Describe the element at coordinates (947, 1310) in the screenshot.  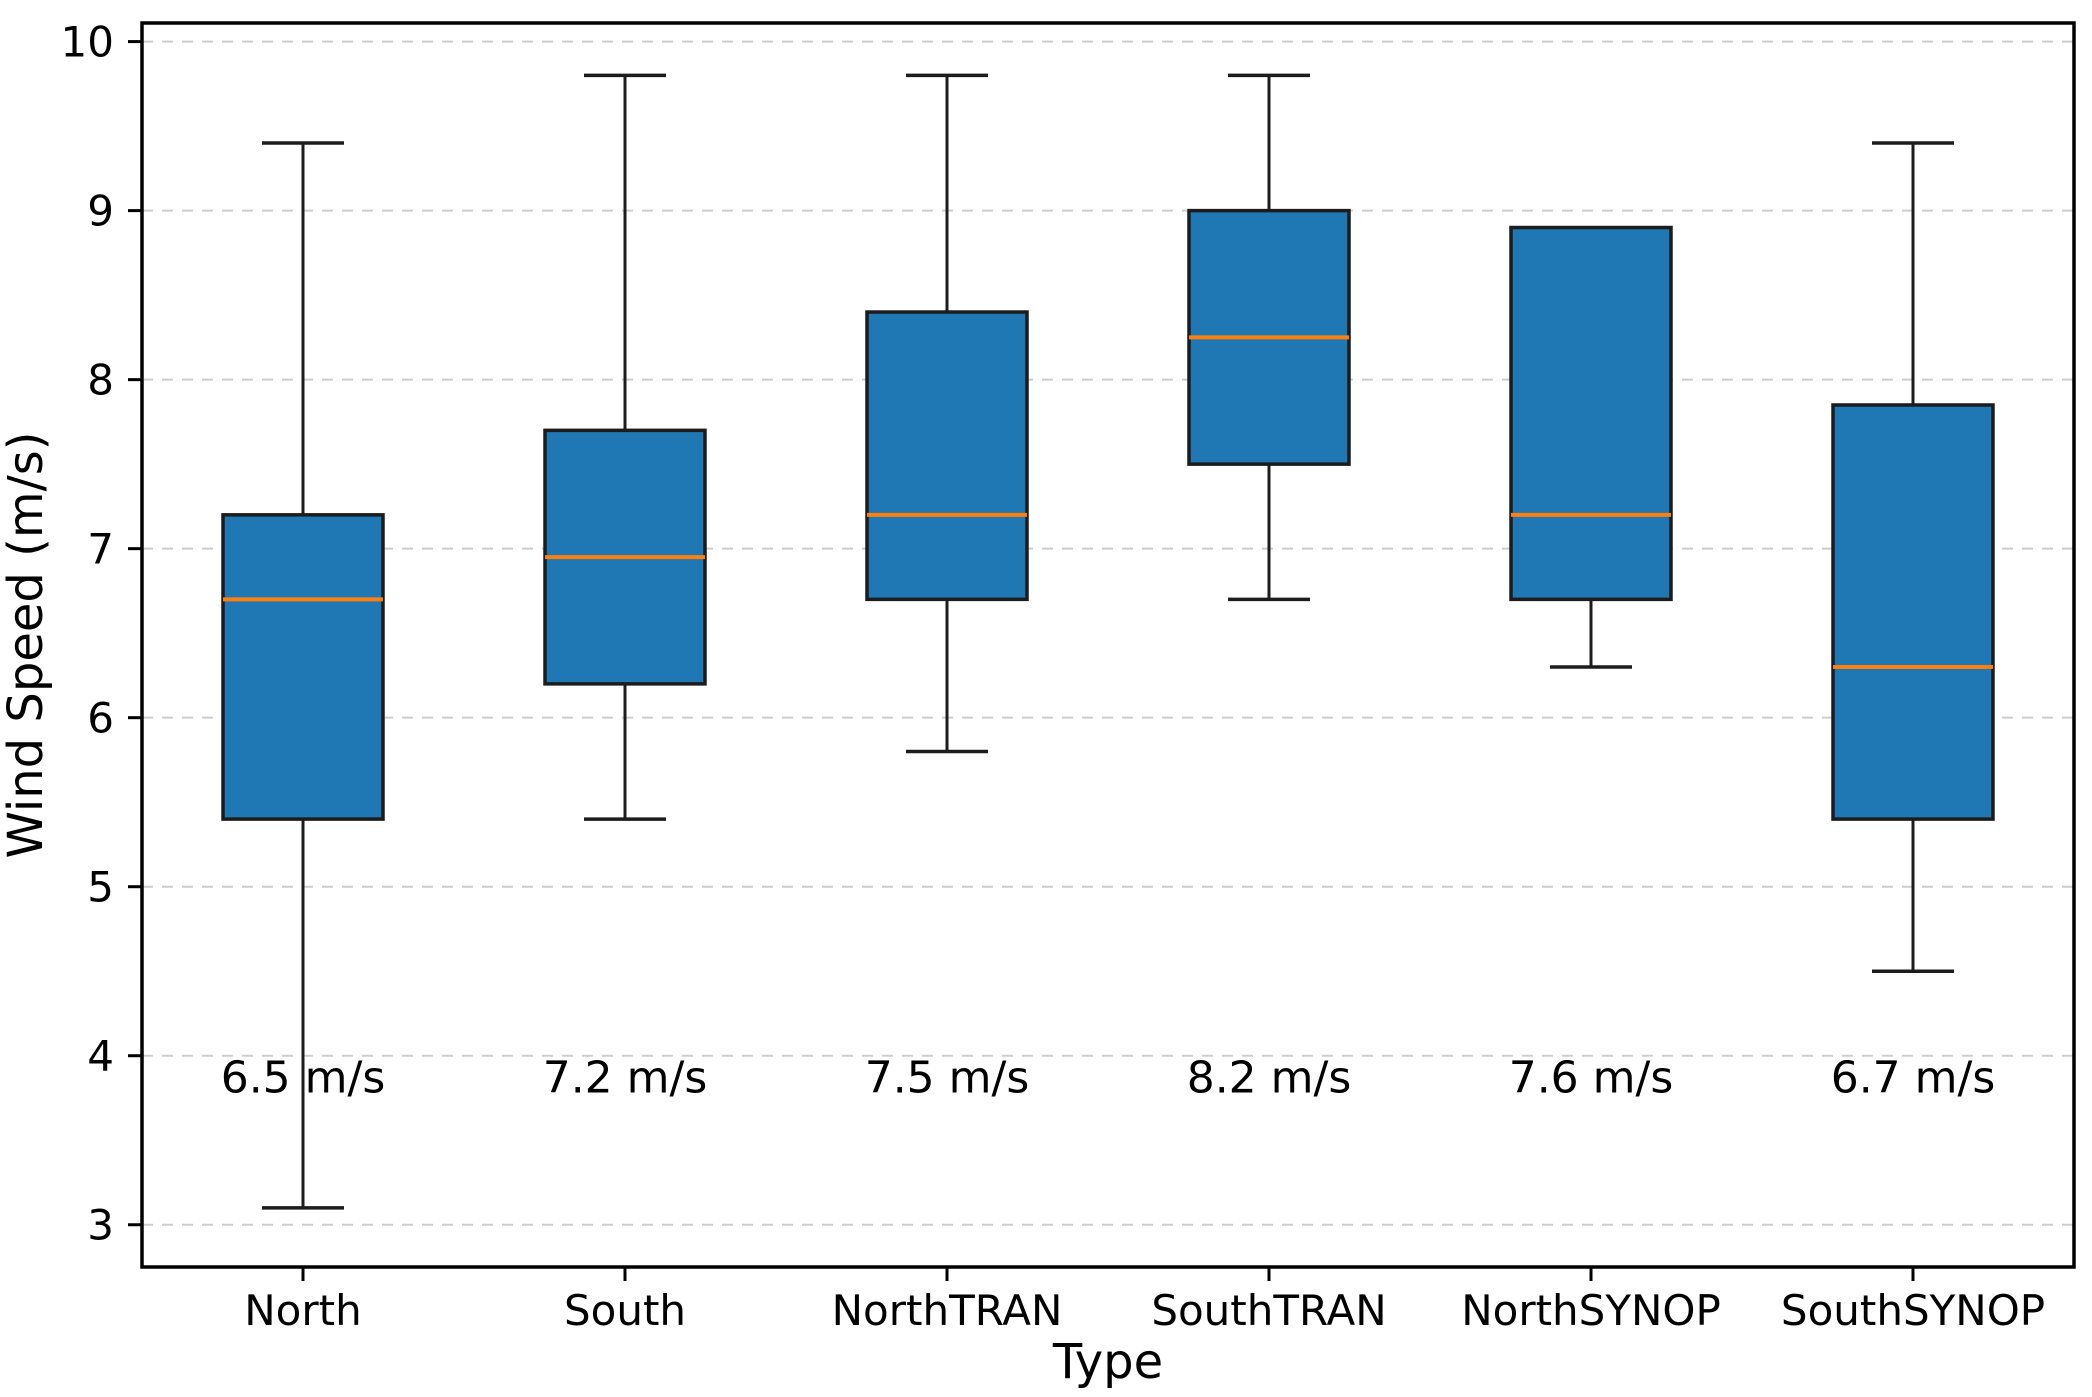
I see `x-tick-label-NorthTRAN: NorthTRAN` at that location.